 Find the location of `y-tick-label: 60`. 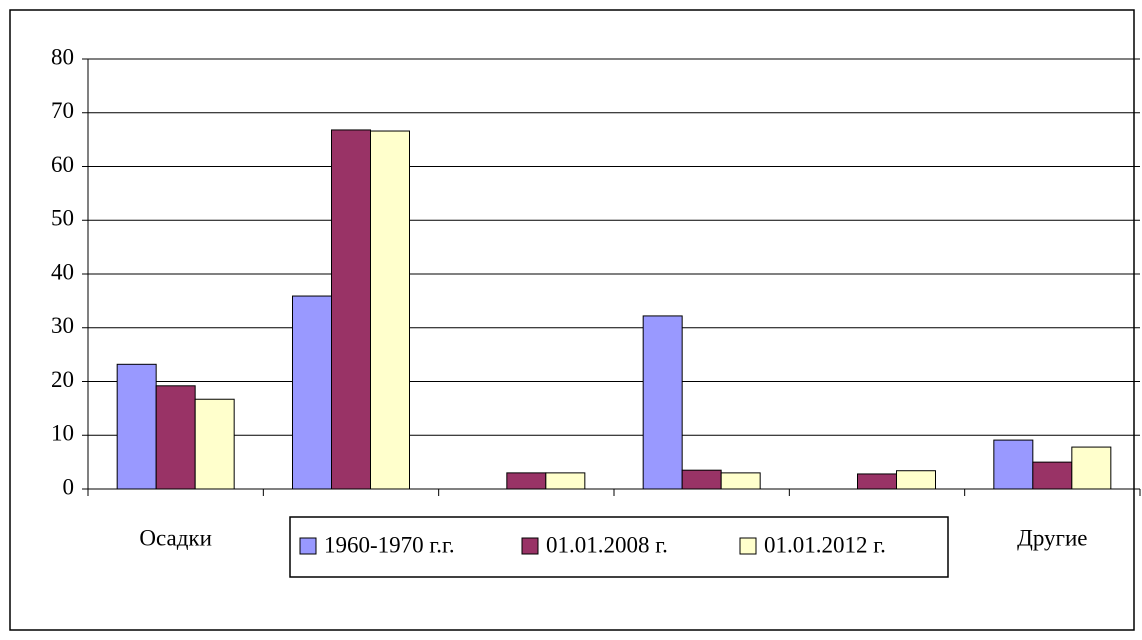

y-tick-label: 60 is located at coordinates (62, 164).